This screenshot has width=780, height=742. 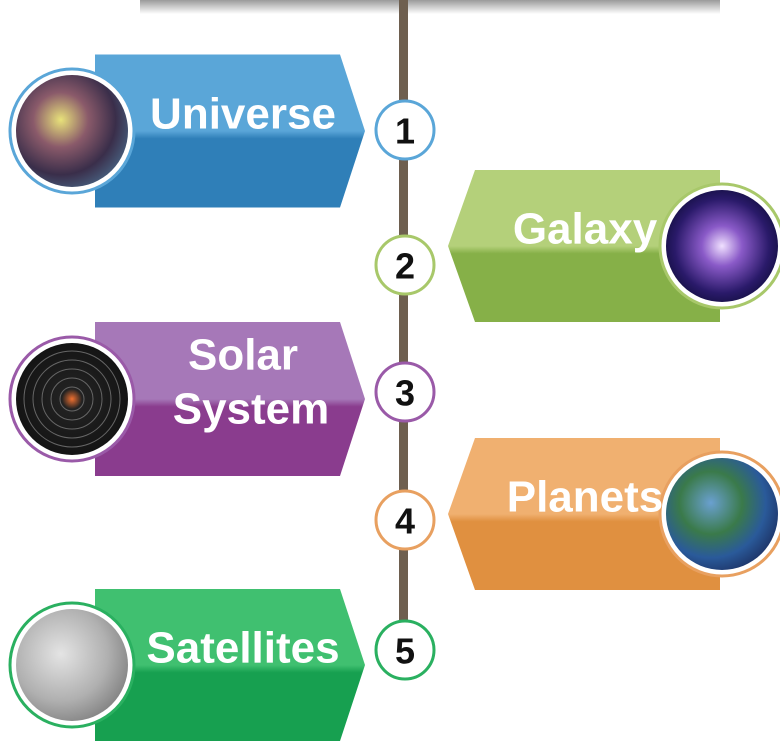 I want to click on step-label: Planets, so click(x=585, y=497).